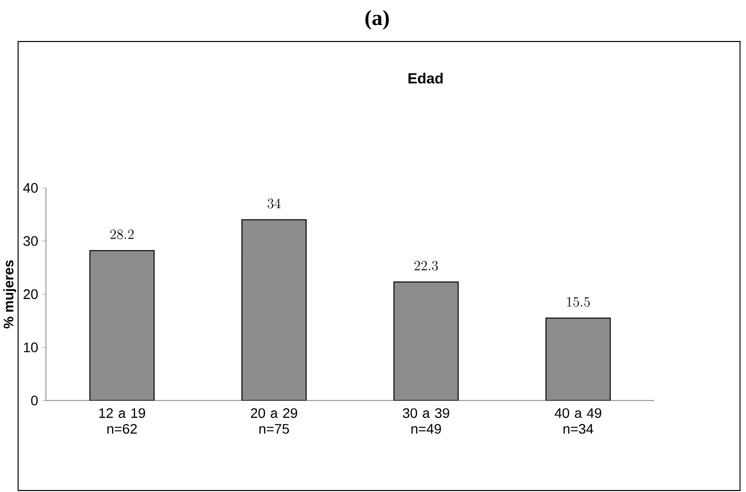  Describe the element at coordinates (9, 294) in the screenshot. I see `y-axis-title: % mujeres` at that location.